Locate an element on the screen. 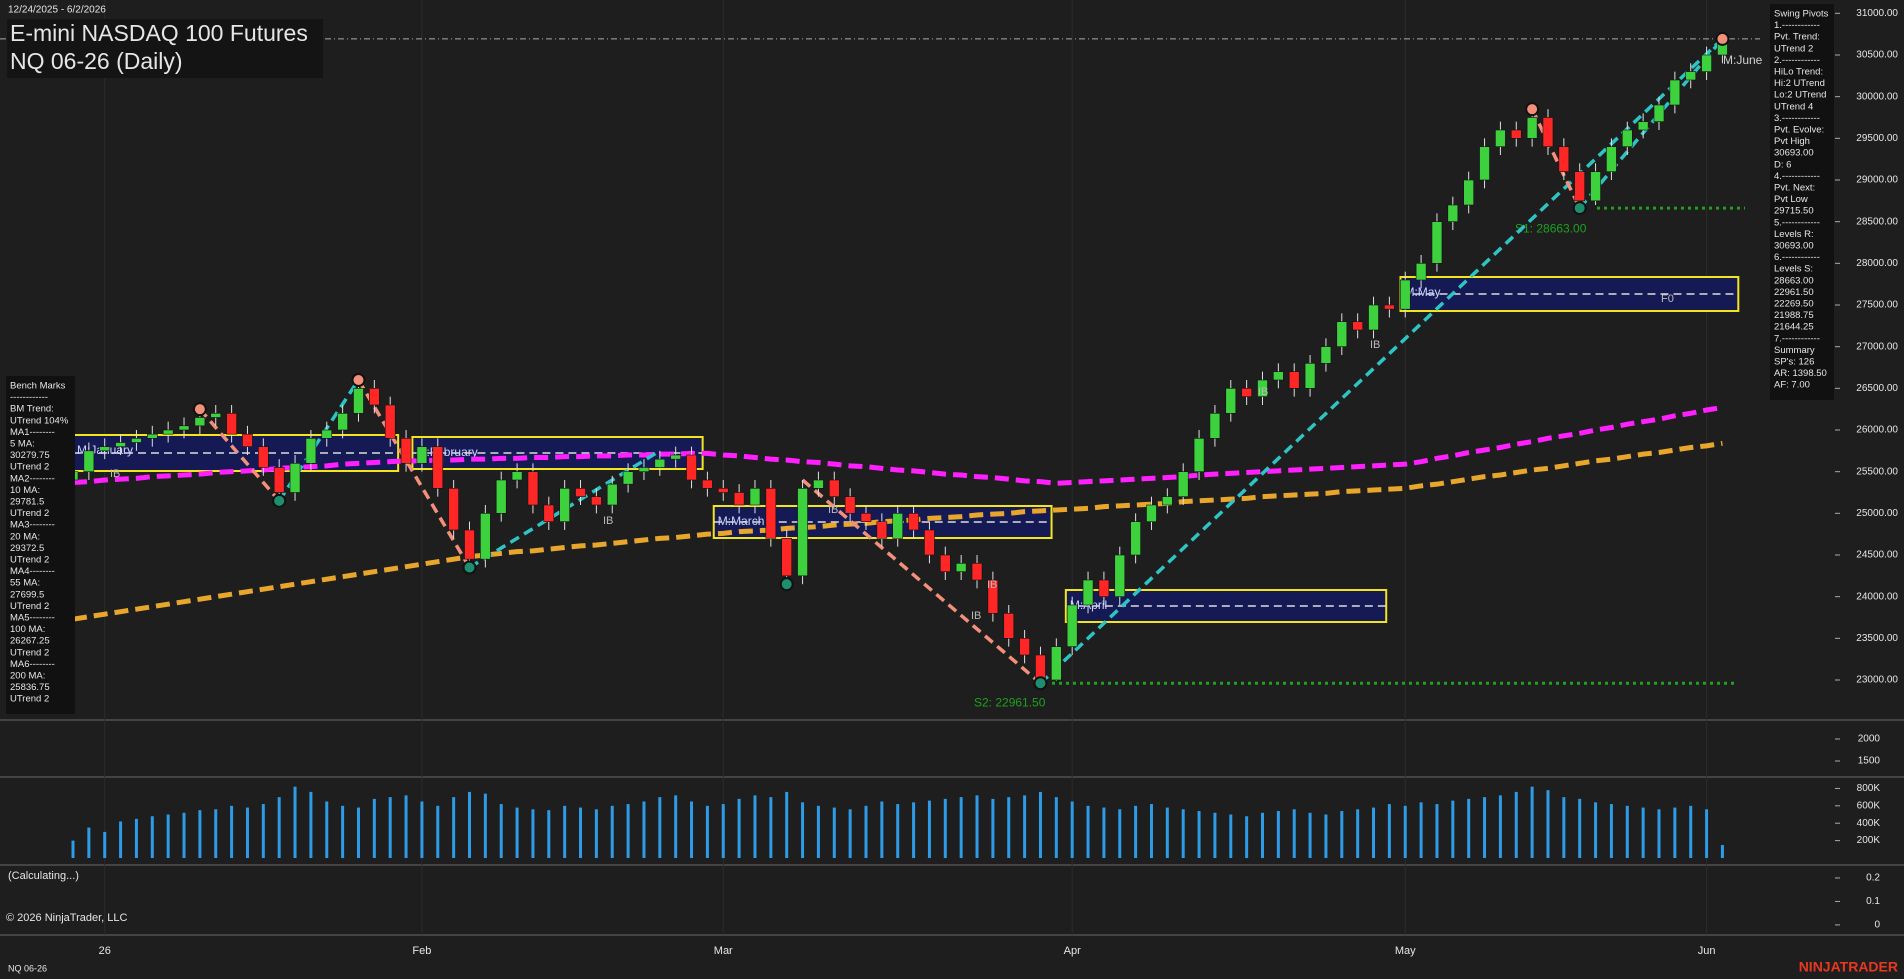 The height and width of the screenshot is (979, 1904). pivot-marker is located at coordinates (1579, 208).